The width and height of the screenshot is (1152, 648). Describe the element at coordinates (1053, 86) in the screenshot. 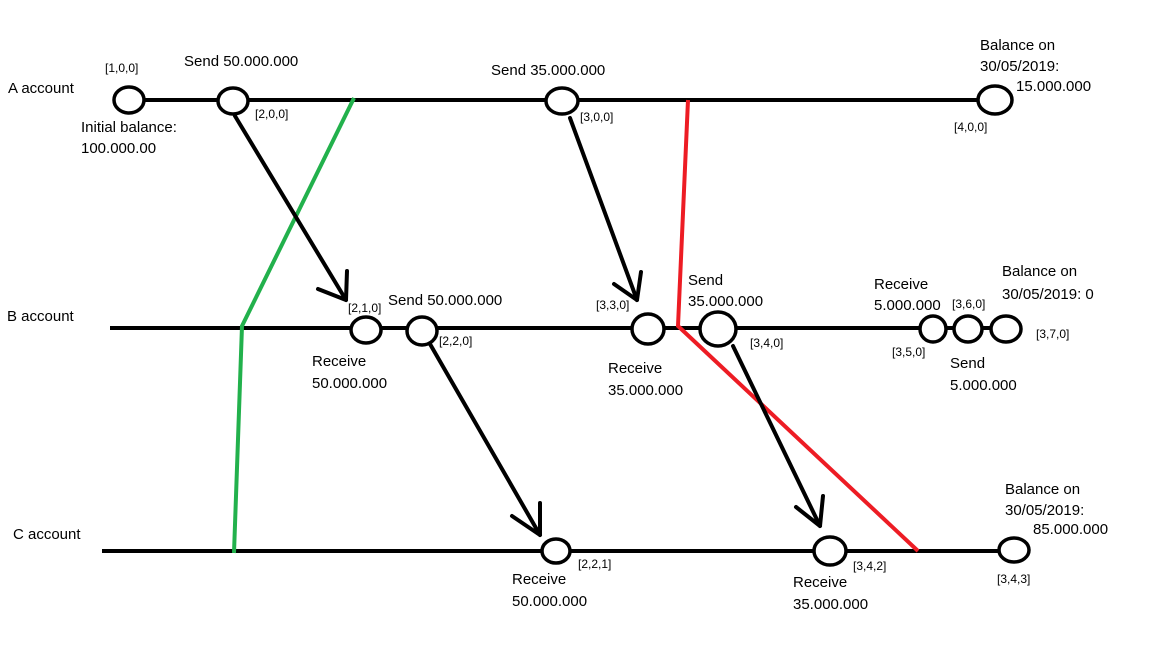

I see `balance-a-value: 15.000.000` at that location.